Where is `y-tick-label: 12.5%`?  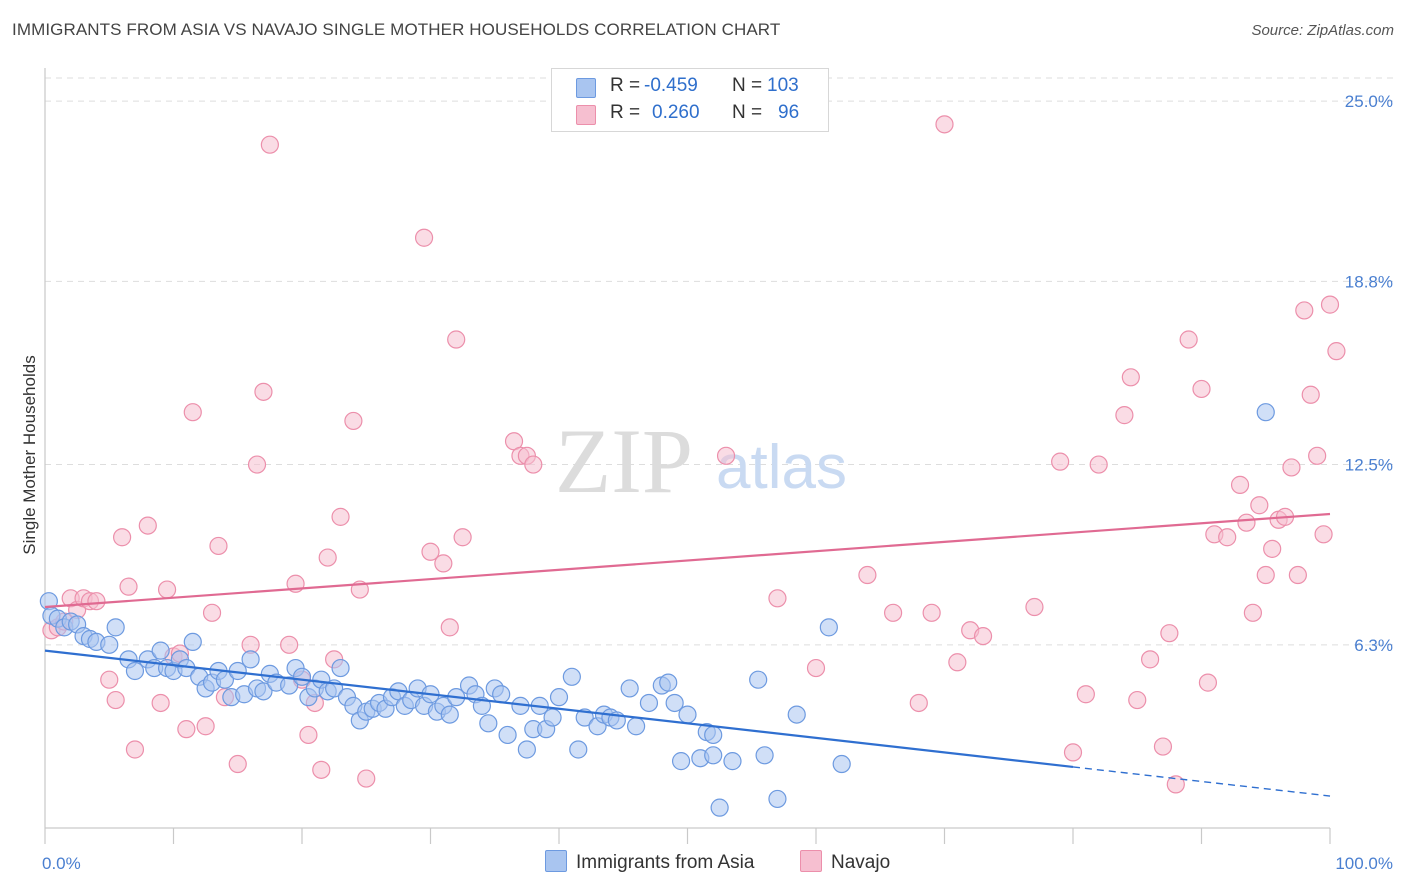
y-tick-label: 12.5% is located at coordinates (1369, 465).